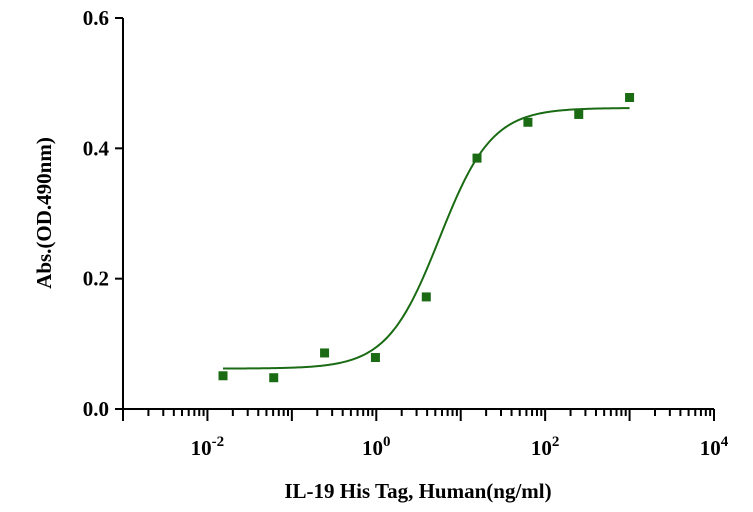 This screenshot has height=512, width=753. What do you see at coordinates (425, 434) in the screenshot?
I see `x-axis: 10⁻² 10⁰ 10² 10⁴` at bounding box center [425, 434].